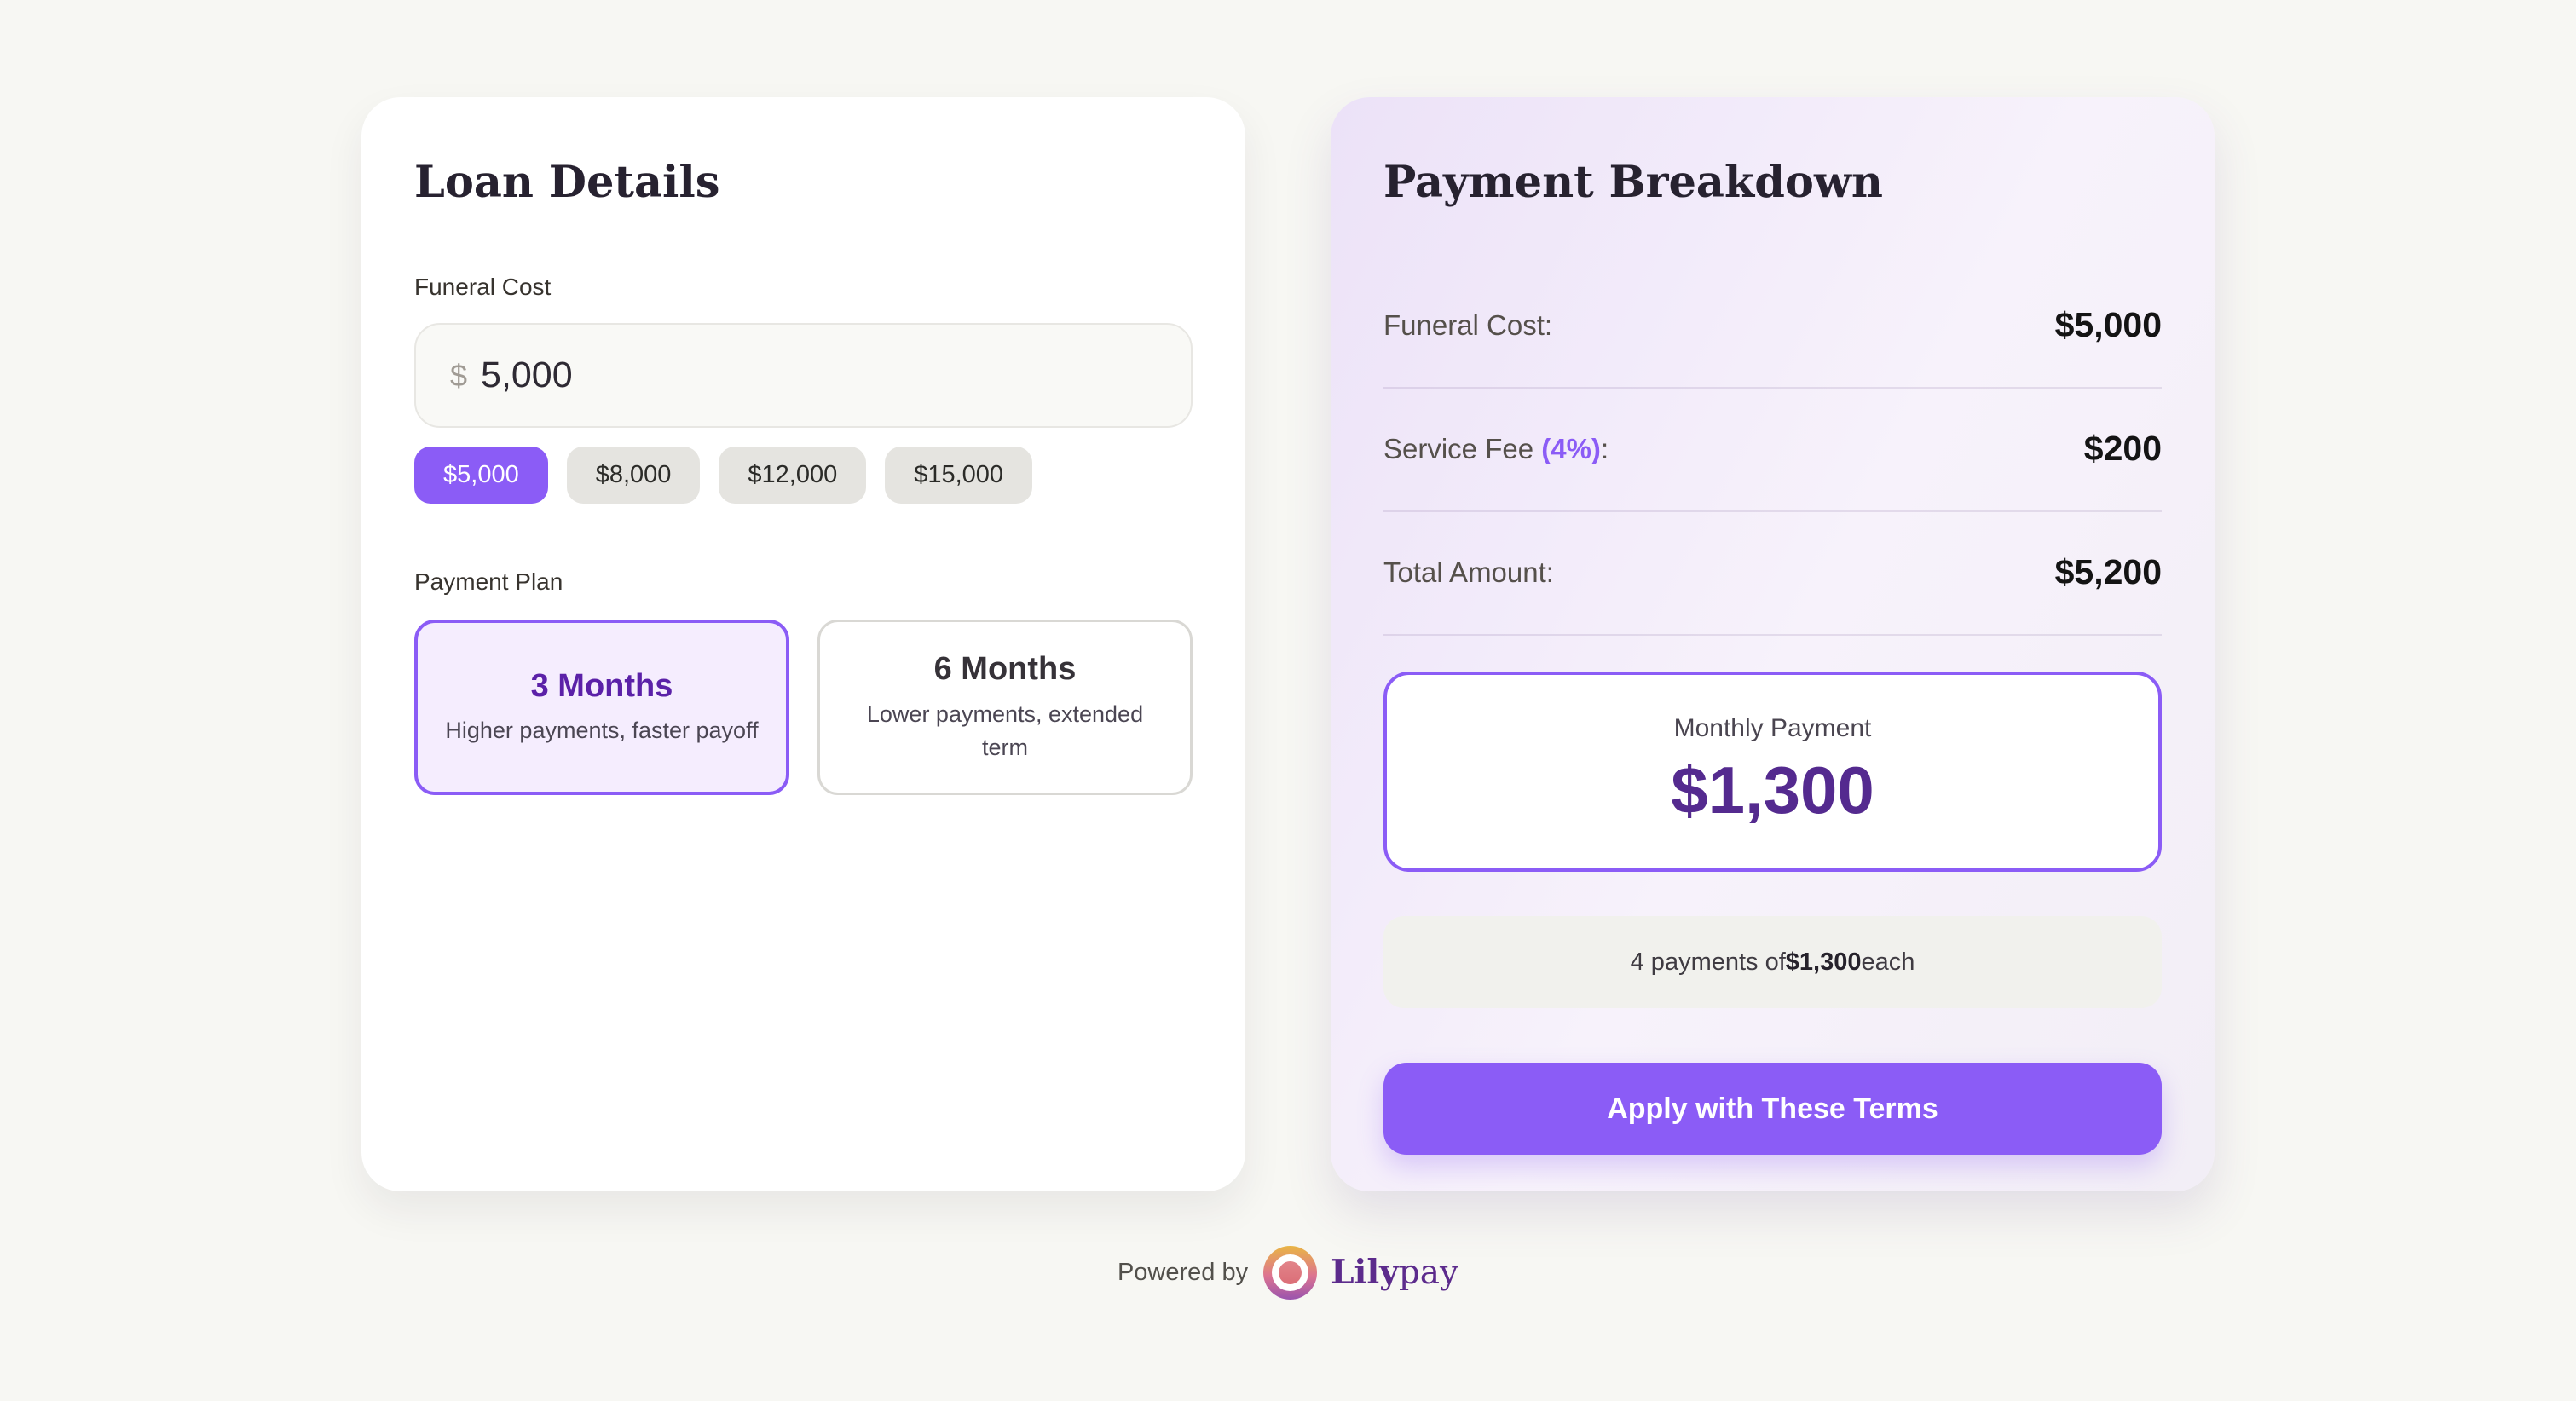 The image size is (2576, 1401). What do you see at coordinates (1772, 962) in the screenshot?
I see `schedule-note: 4 payments of $1,300 each` at bounding box center [1772, 962].